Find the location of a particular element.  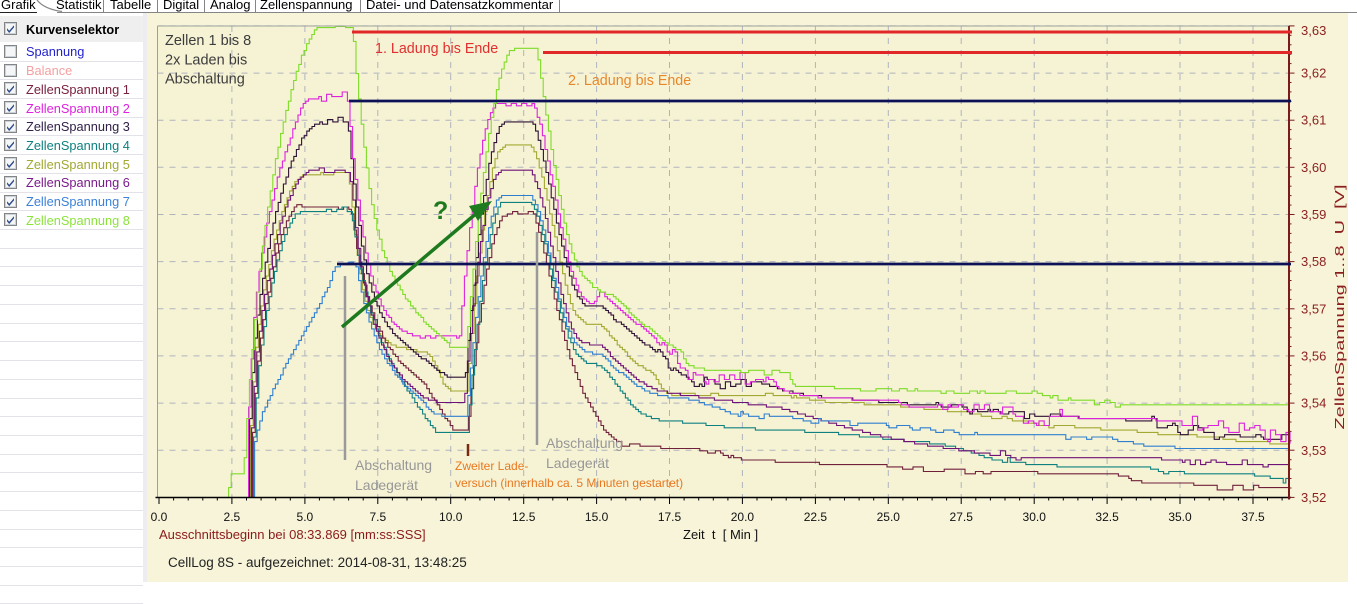

svg-text: 1. Ladung bis Ende is located at coordinates (436, 49).